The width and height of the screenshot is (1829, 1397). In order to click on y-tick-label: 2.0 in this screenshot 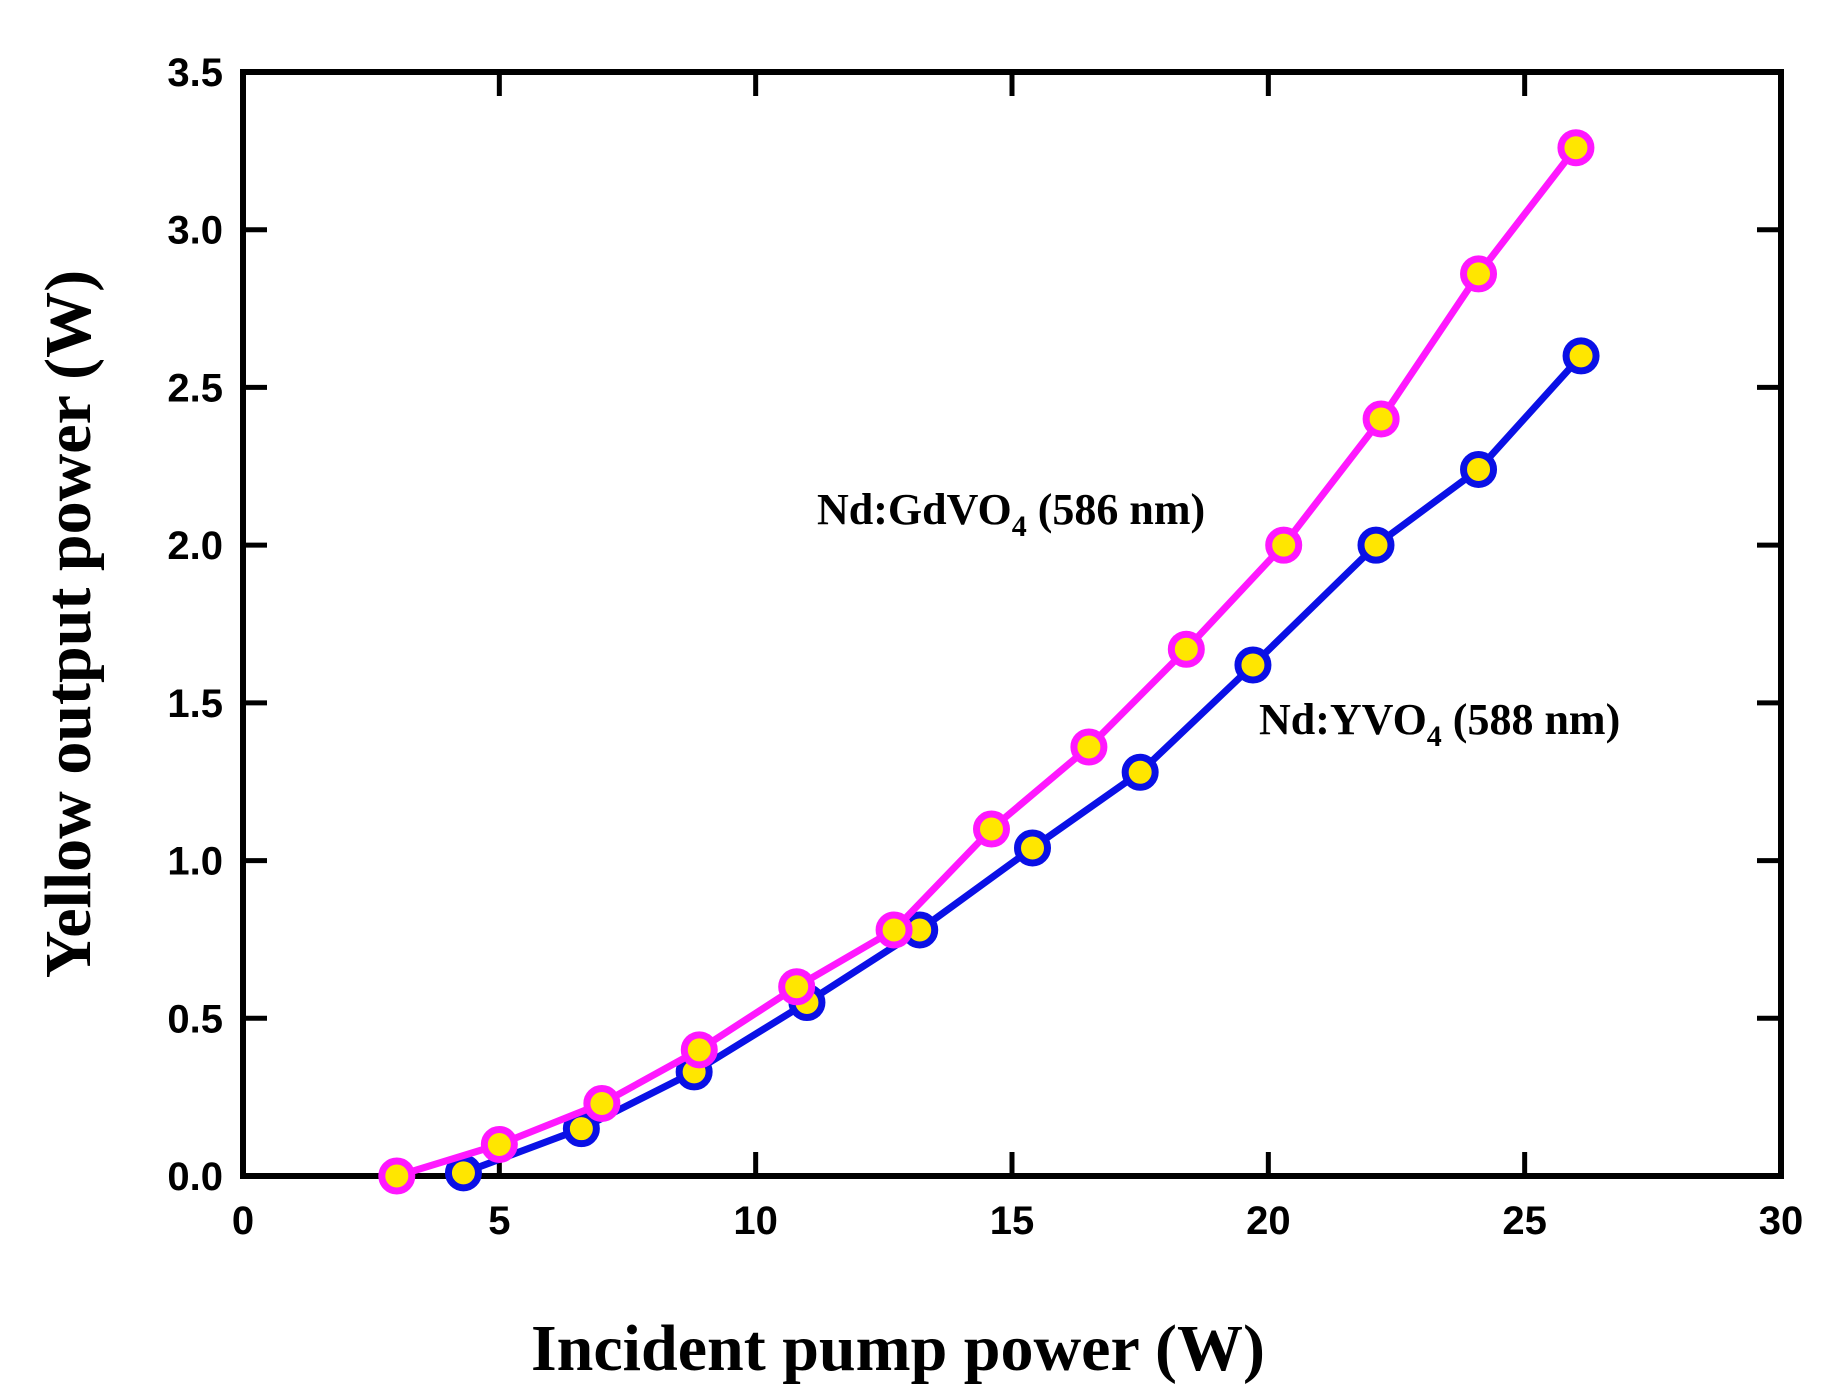, I will do `click(195, 546)`.